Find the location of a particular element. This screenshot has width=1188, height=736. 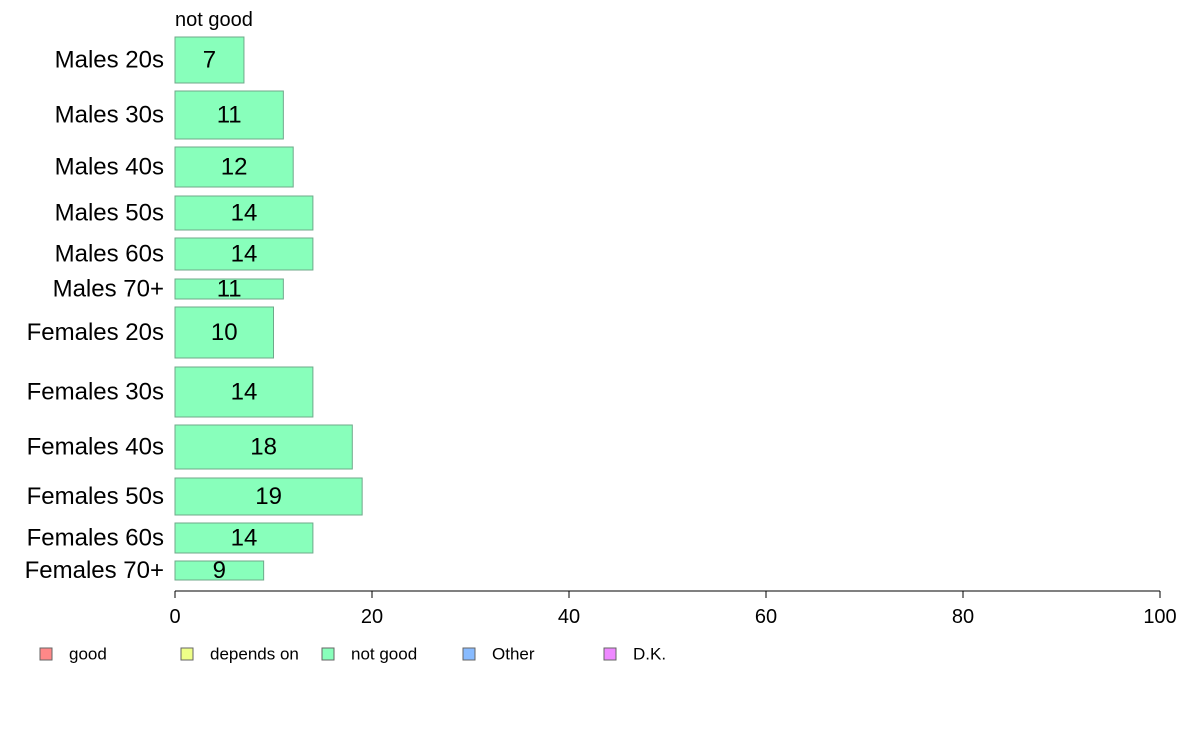

x-tick-label: 40 is located at coordinates (569, 617).